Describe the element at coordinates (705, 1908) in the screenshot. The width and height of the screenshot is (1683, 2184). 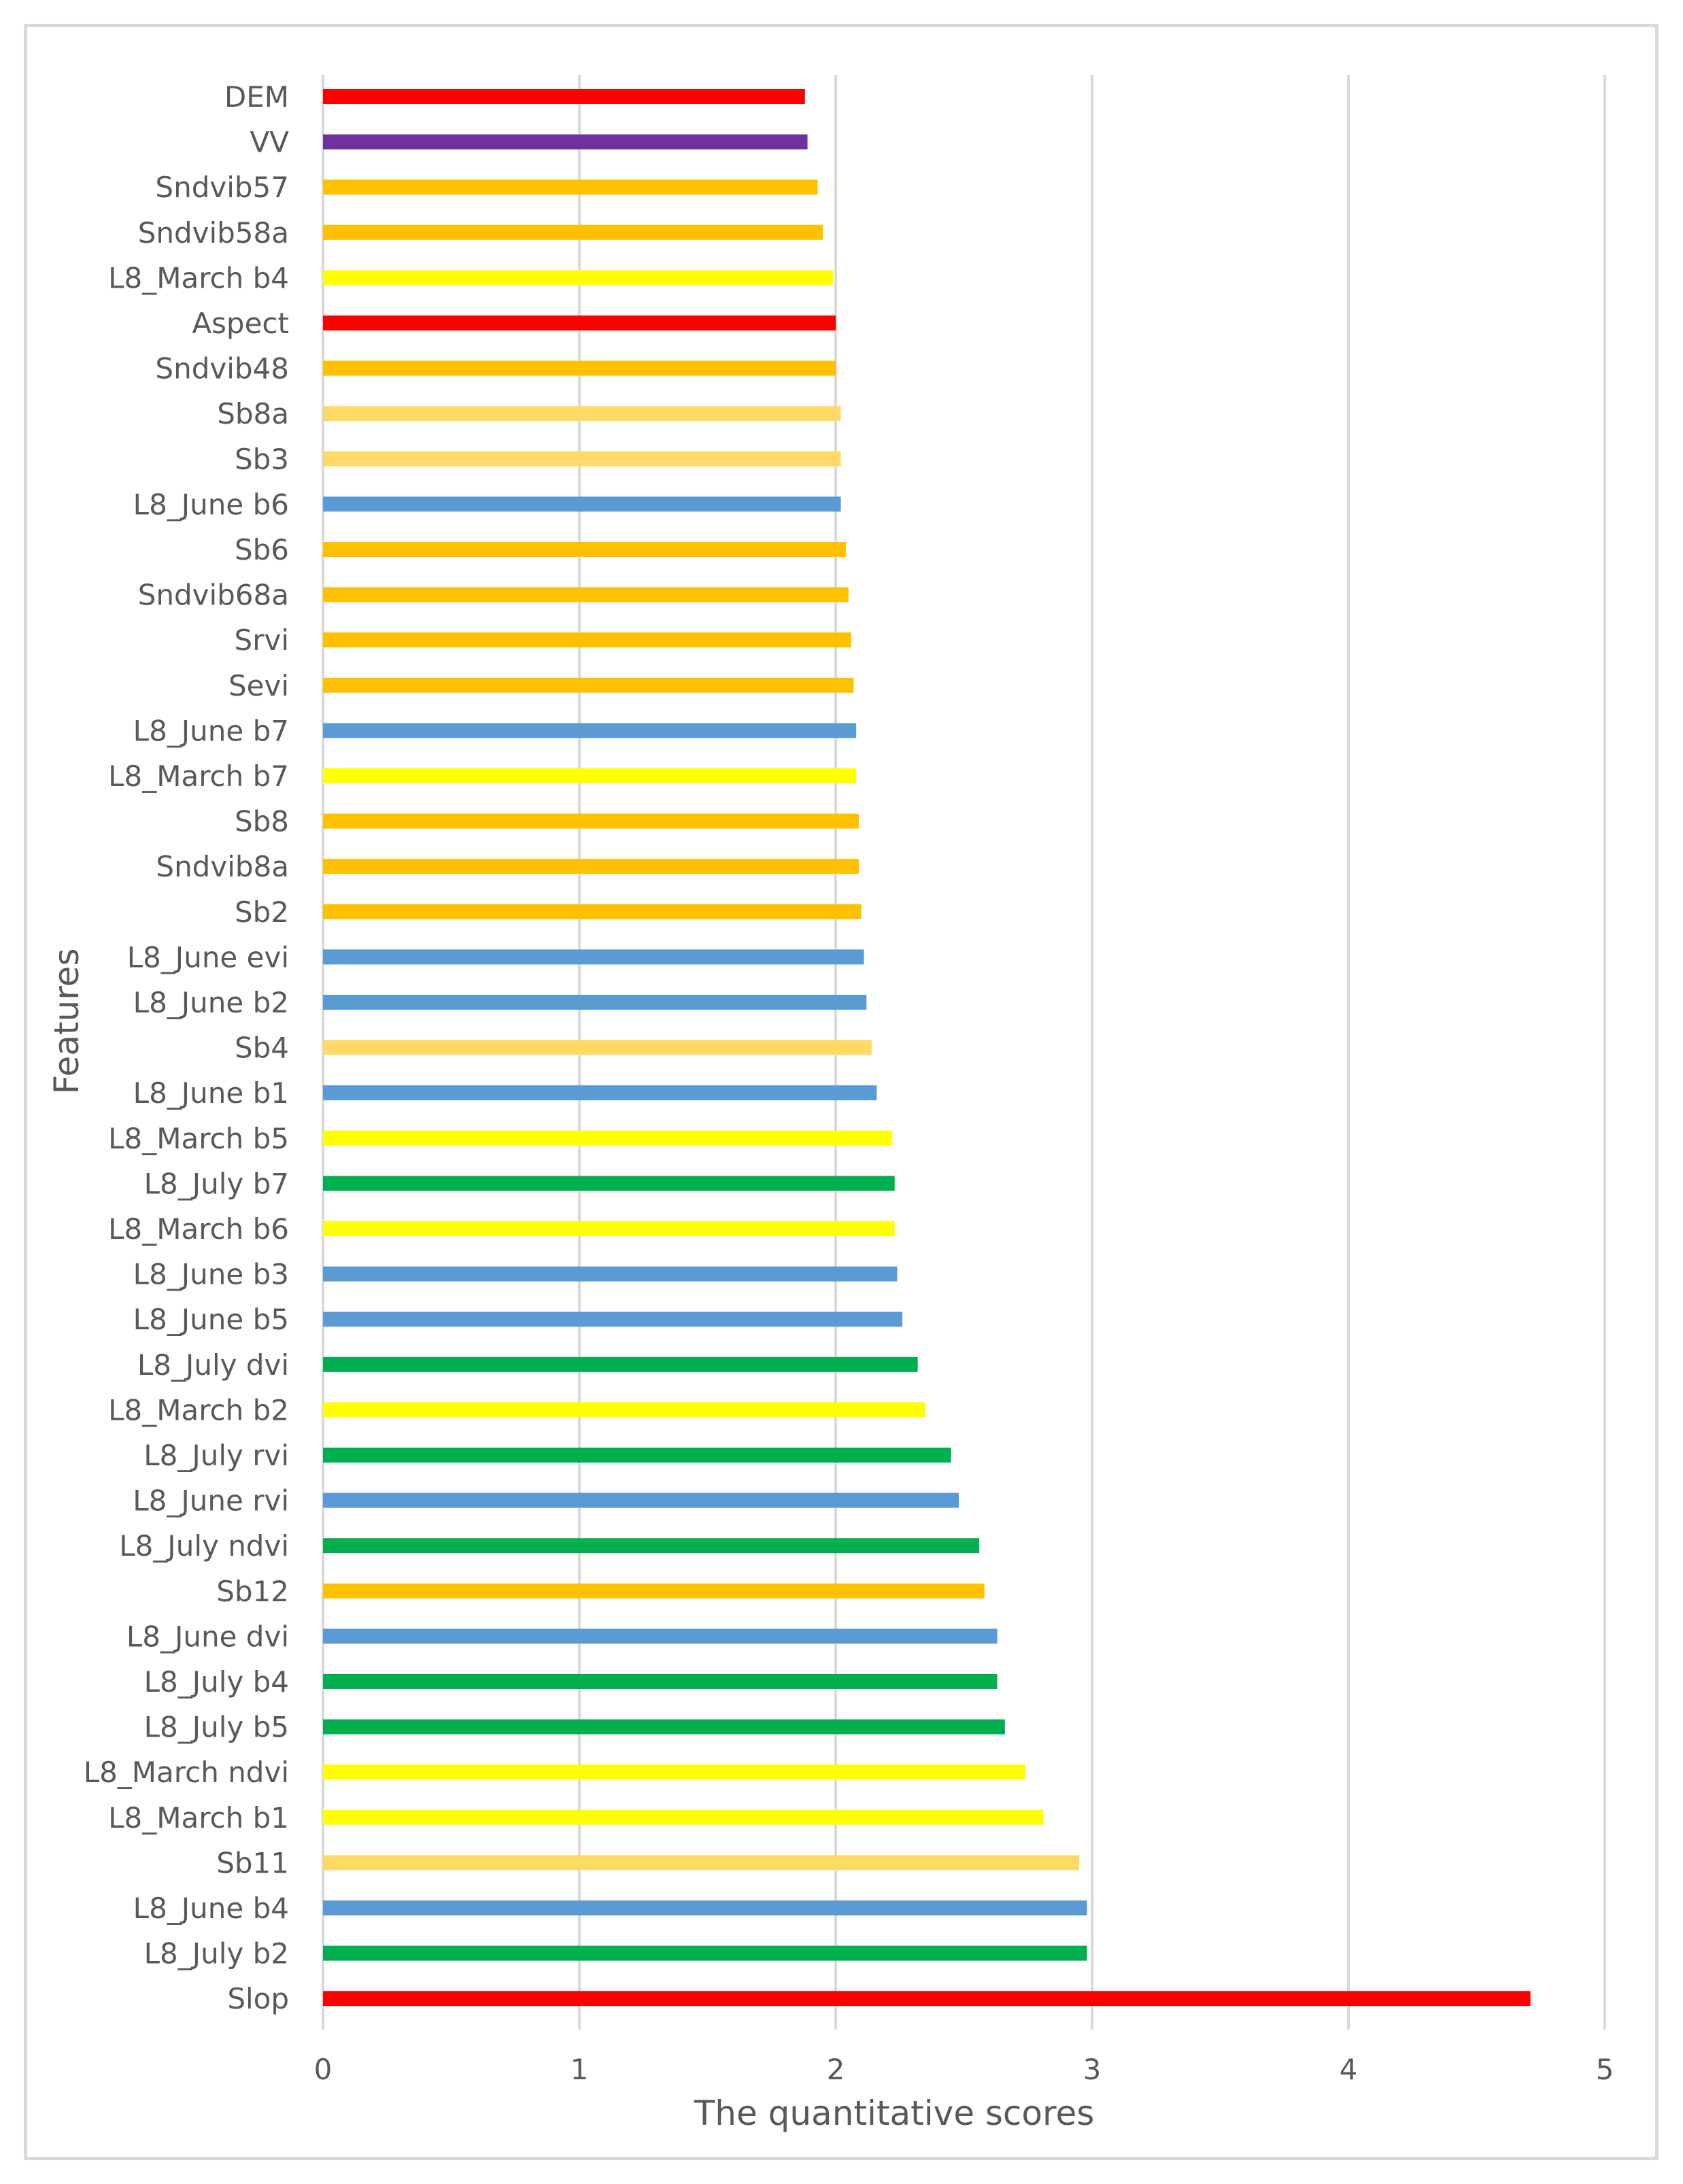
I see `bar-l8-june-b4` at that location.